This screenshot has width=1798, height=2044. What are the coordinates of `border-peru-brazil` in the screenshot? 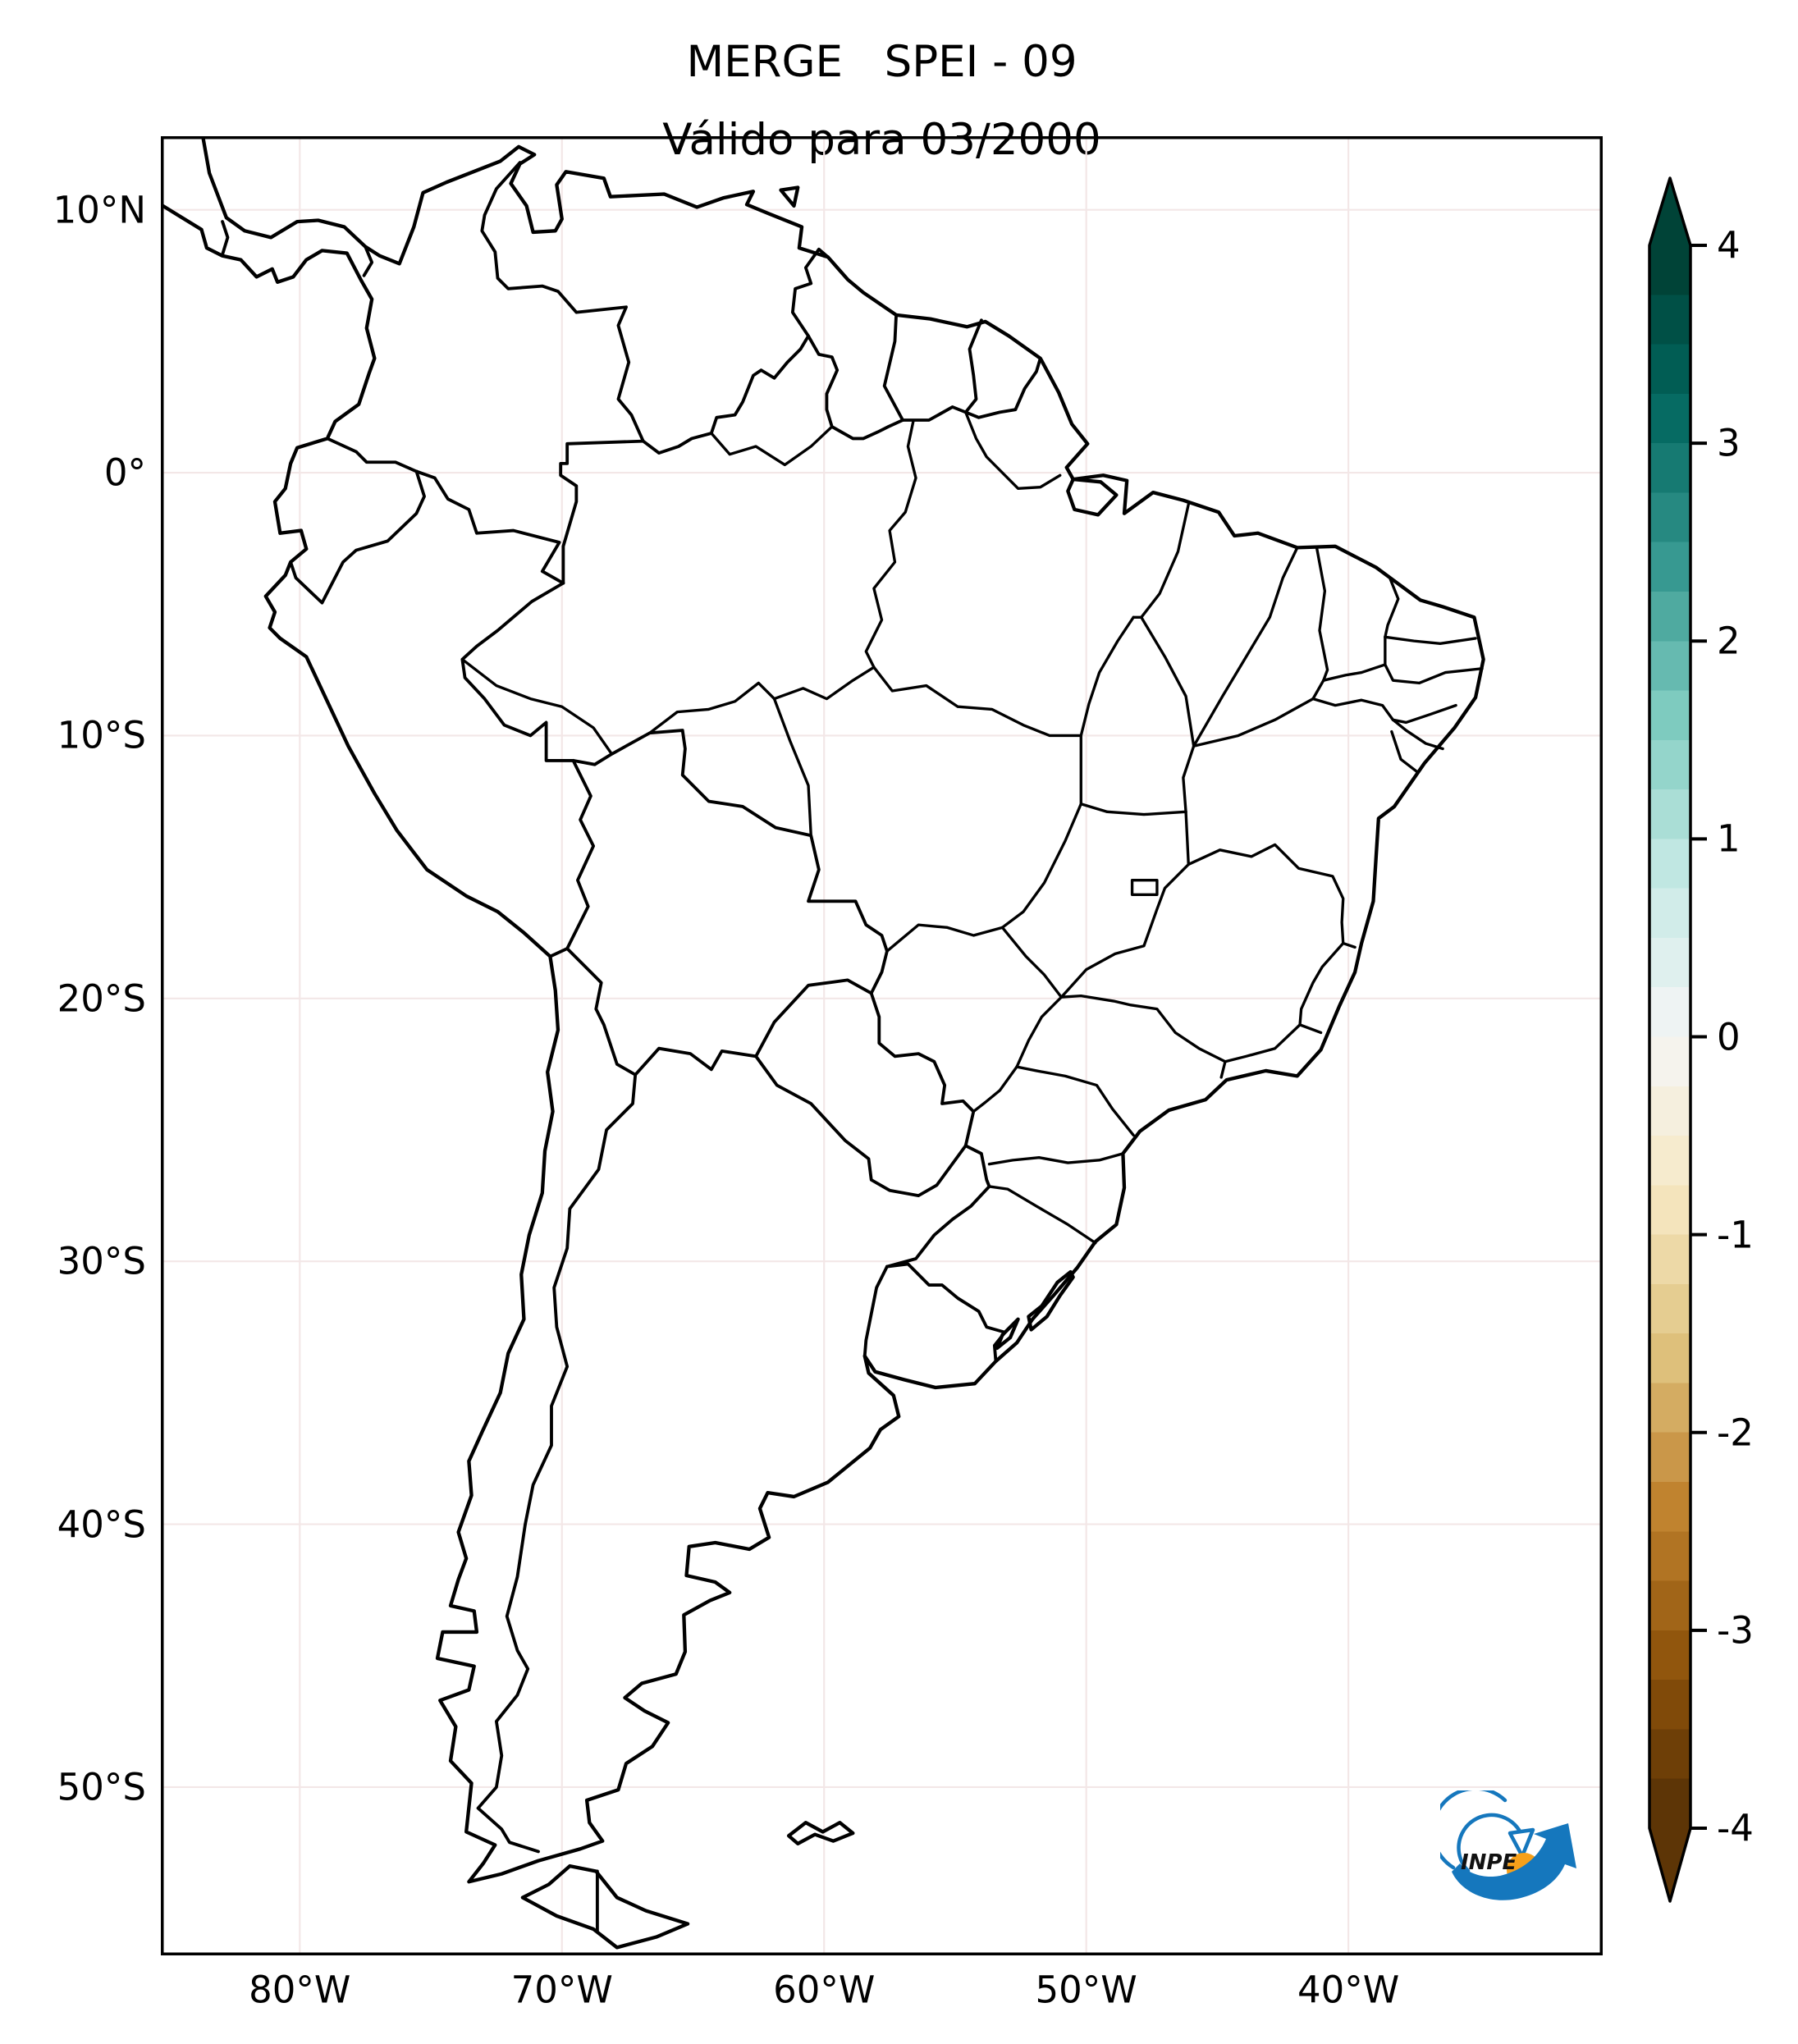 It's located at (517, 671).